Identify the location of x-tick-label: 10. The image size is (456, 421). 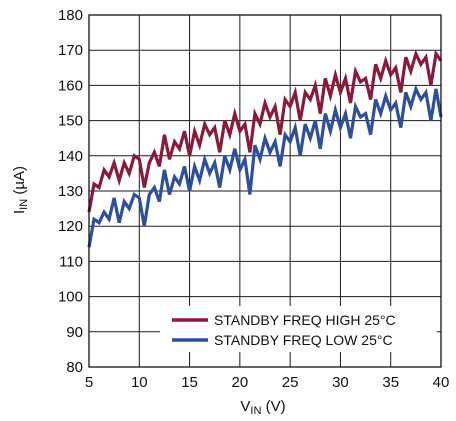
(139, 382).